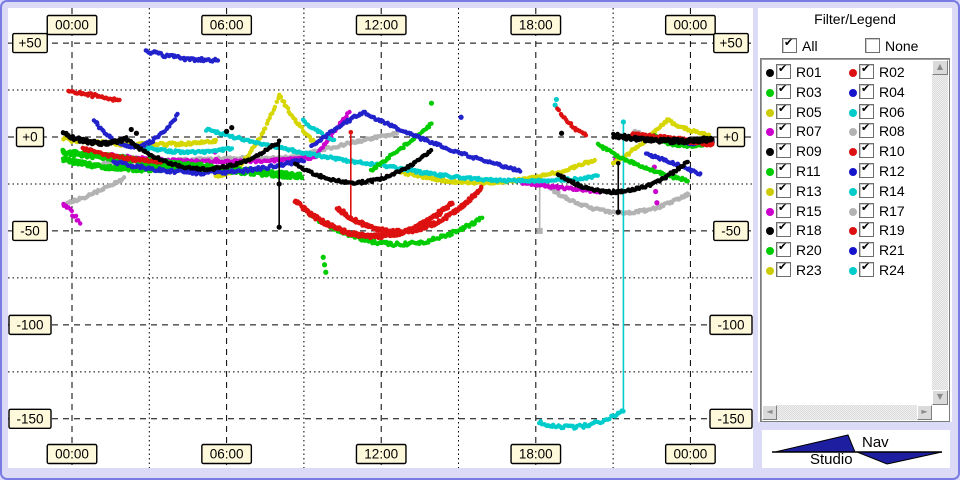  Describe the element at coordinates (855, 19) in the screenshot. I see `legend-title: Filter/Legend` at that location.